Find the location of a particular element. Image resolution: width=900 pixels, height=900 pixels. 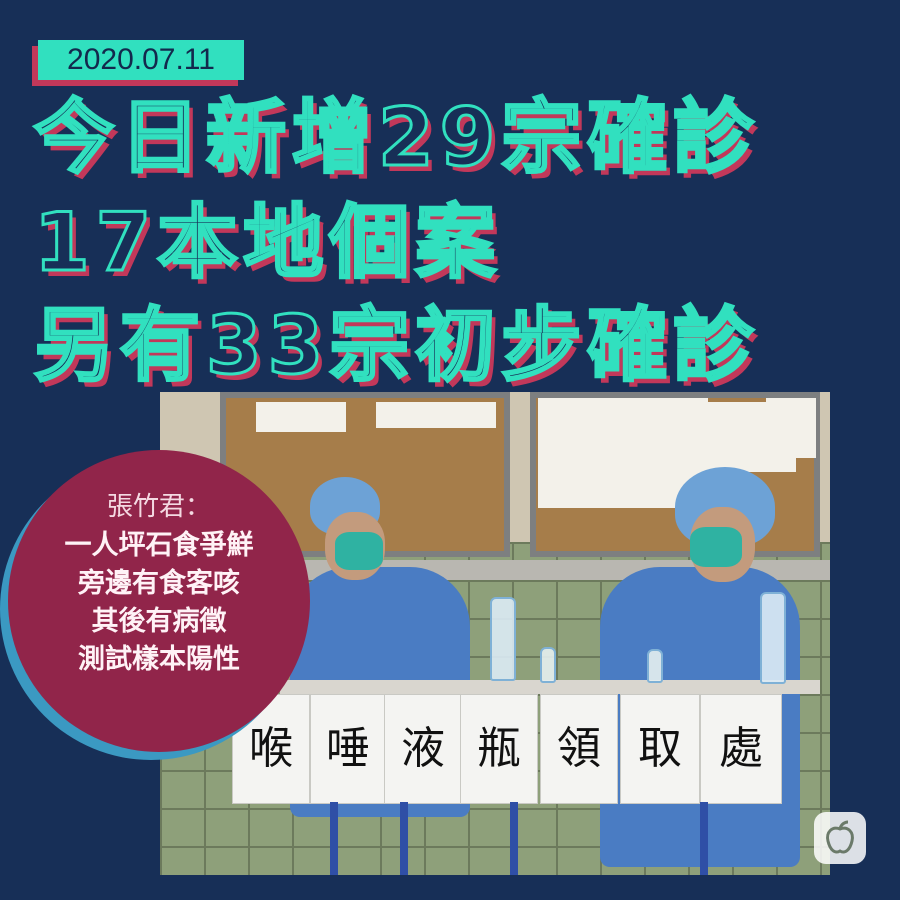

sign-card-2: 唾 is located at coordinates (348, 749).